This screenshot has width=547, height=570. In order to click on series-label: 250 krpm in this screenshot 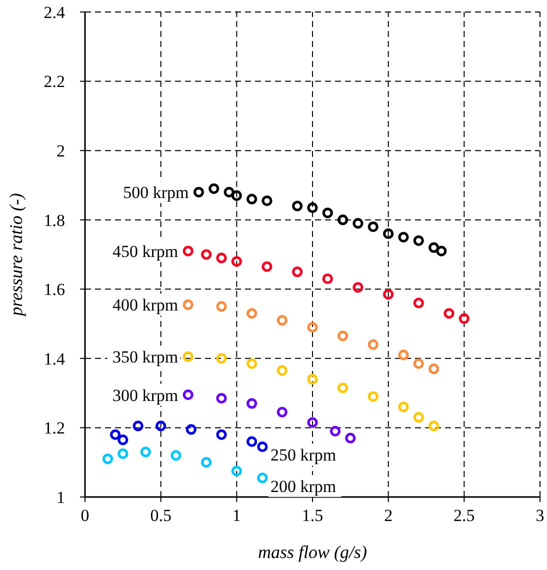, I will do `click(303, 455)`.